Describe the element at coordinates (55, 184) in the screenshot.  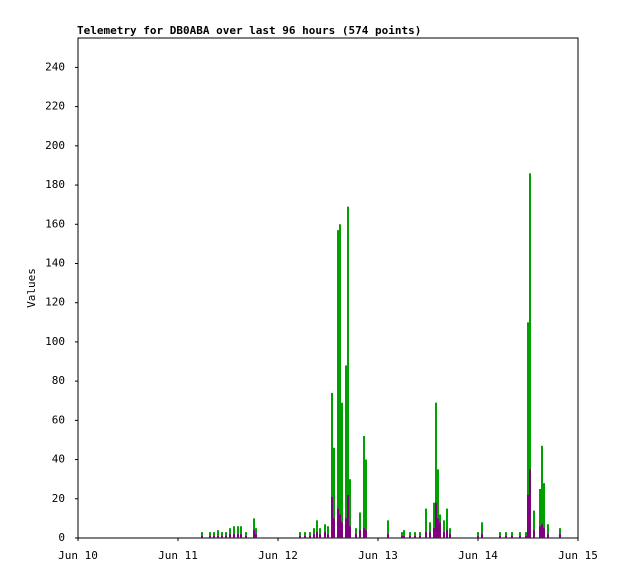
I see `y-tick-label: 180` at that location.